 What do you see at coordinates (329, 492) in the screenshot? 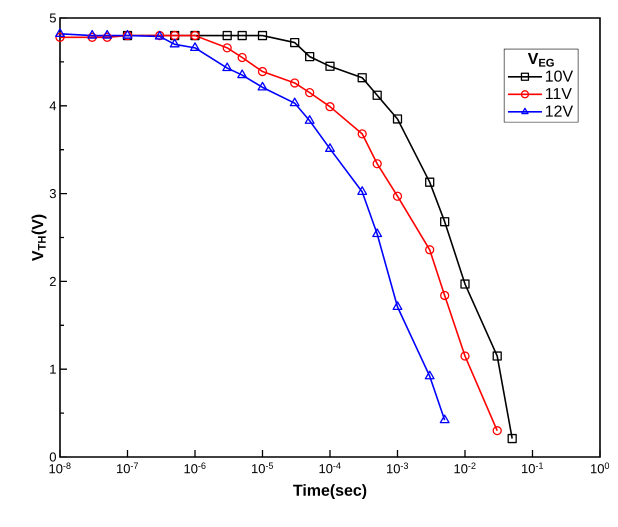
I see `x-axis-title: Time(sec)` at bounding box center [329, 492].